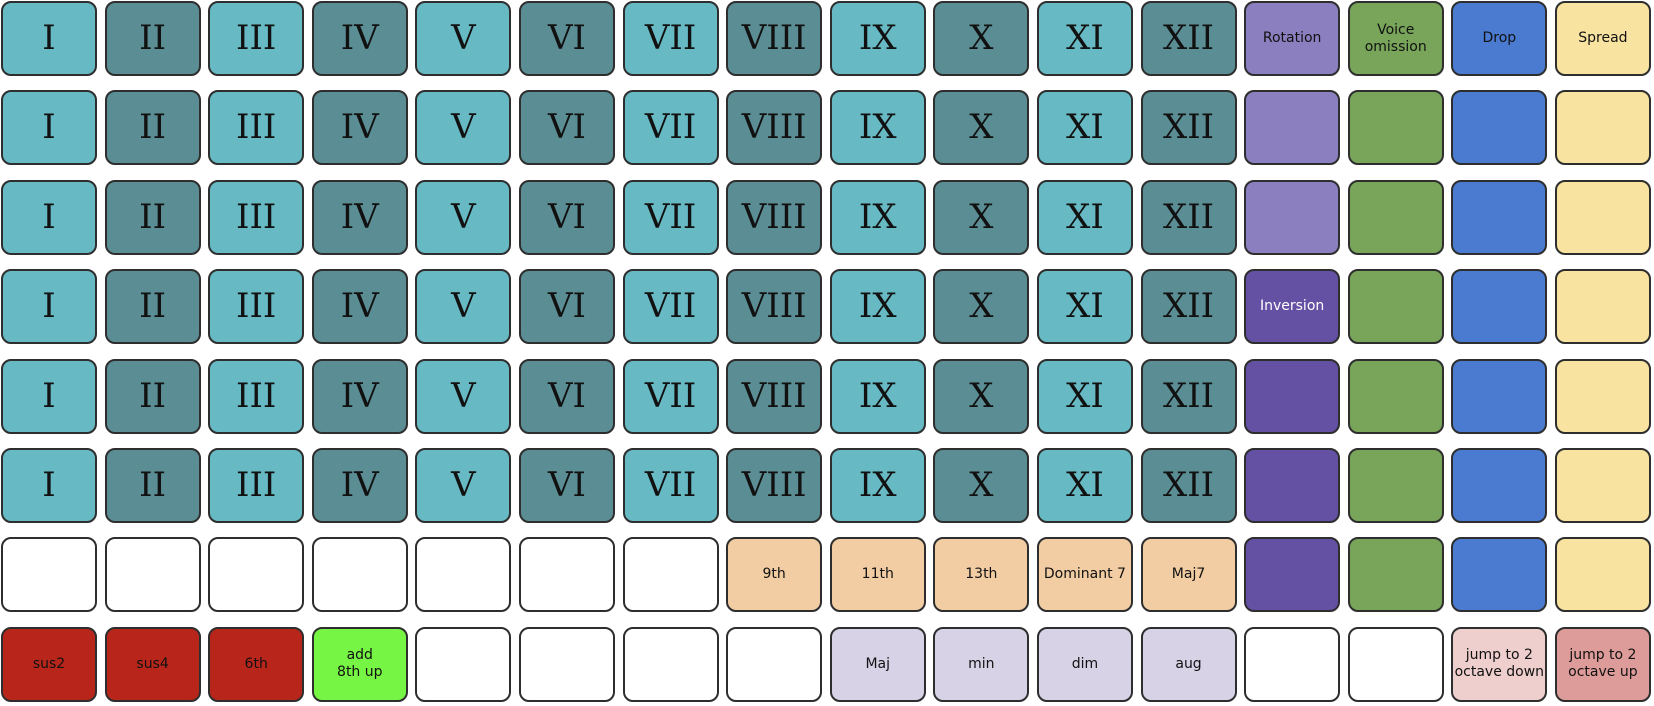 The width and height of the screenshot is (1654, 706). What do you see at coordinates (1292, 38) in the screenshot?
I see `pad-rotation: Rotation` at bounding box center [1292, 38].